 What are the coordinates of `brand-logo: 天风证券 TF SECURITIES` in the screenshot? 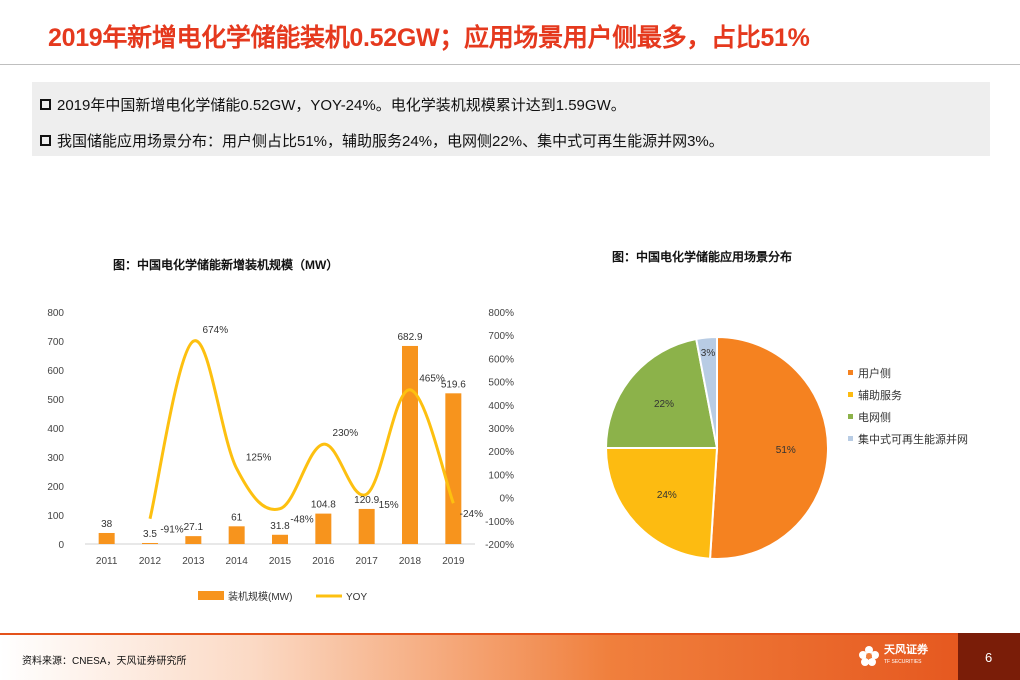 It's located at (893, 656).